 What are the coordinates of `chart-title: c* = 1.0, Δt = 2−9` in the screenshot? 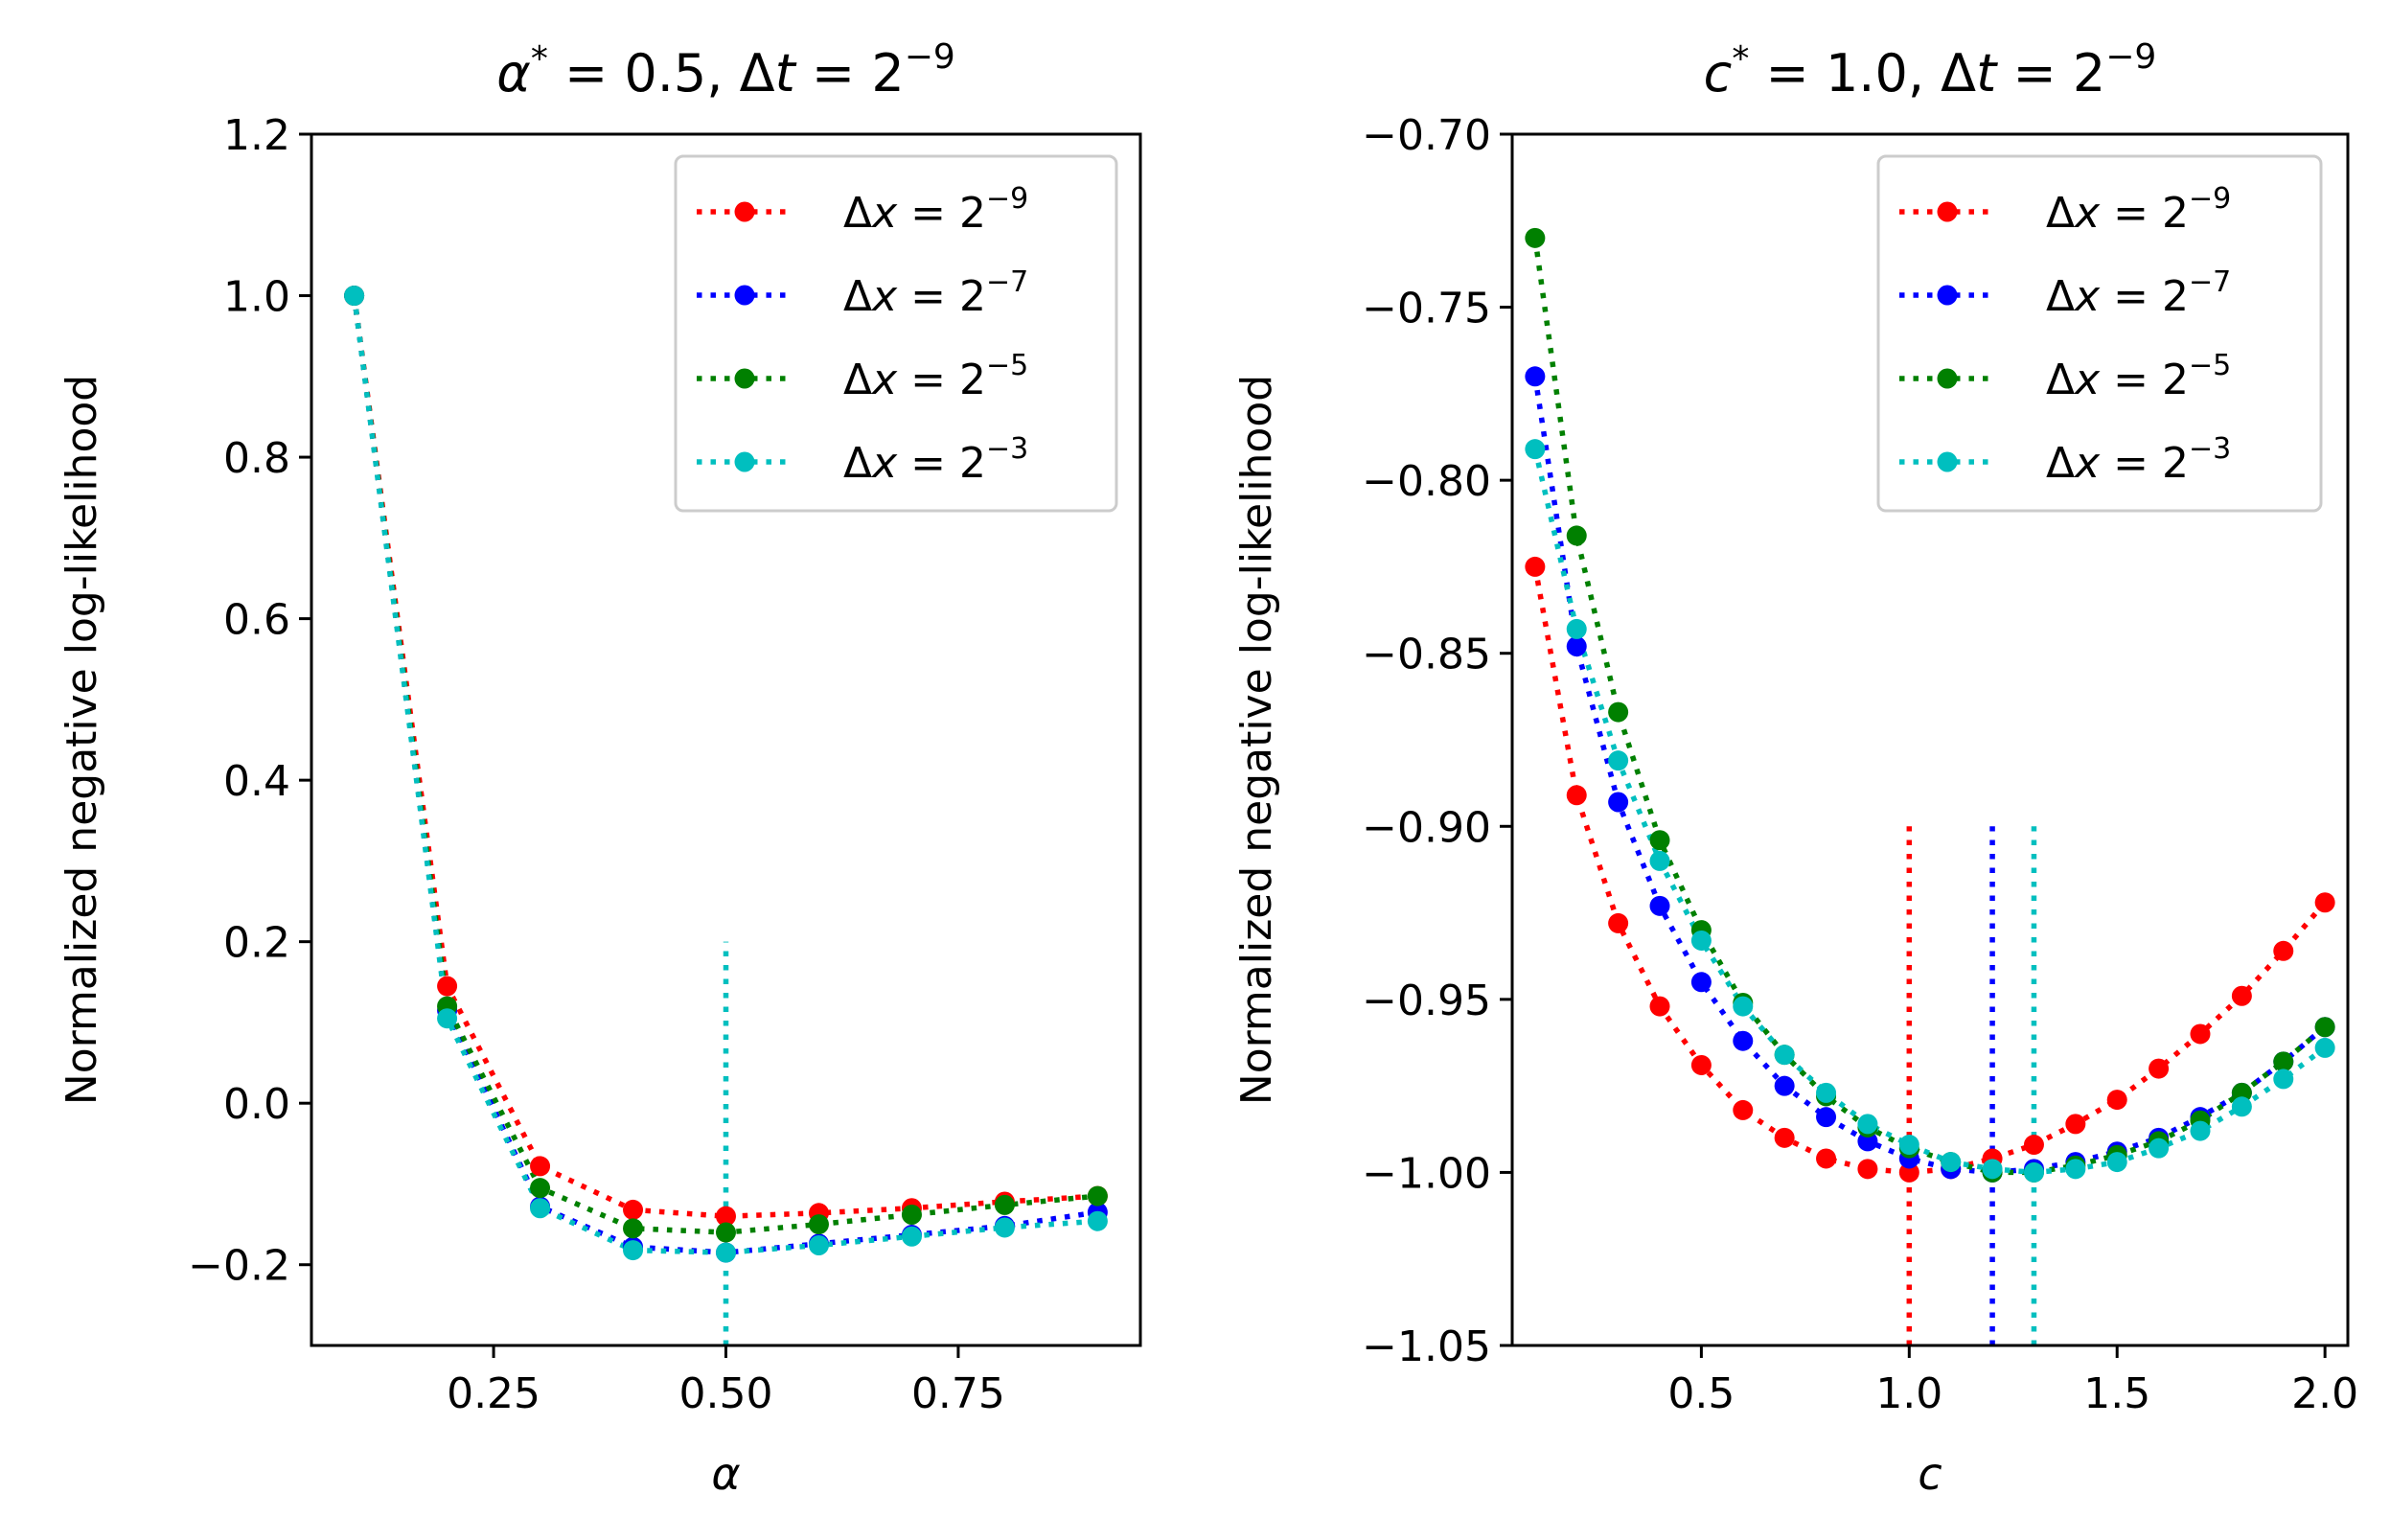 It's located at (1930, 70).